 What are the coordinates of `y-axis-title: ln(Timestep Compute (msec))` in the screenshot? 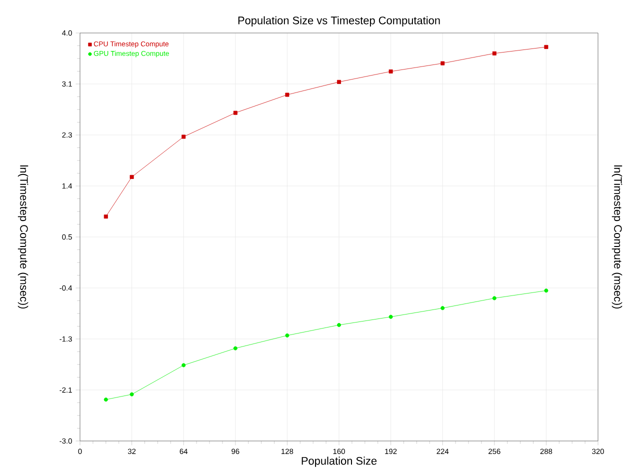 It's located at (23, 237).